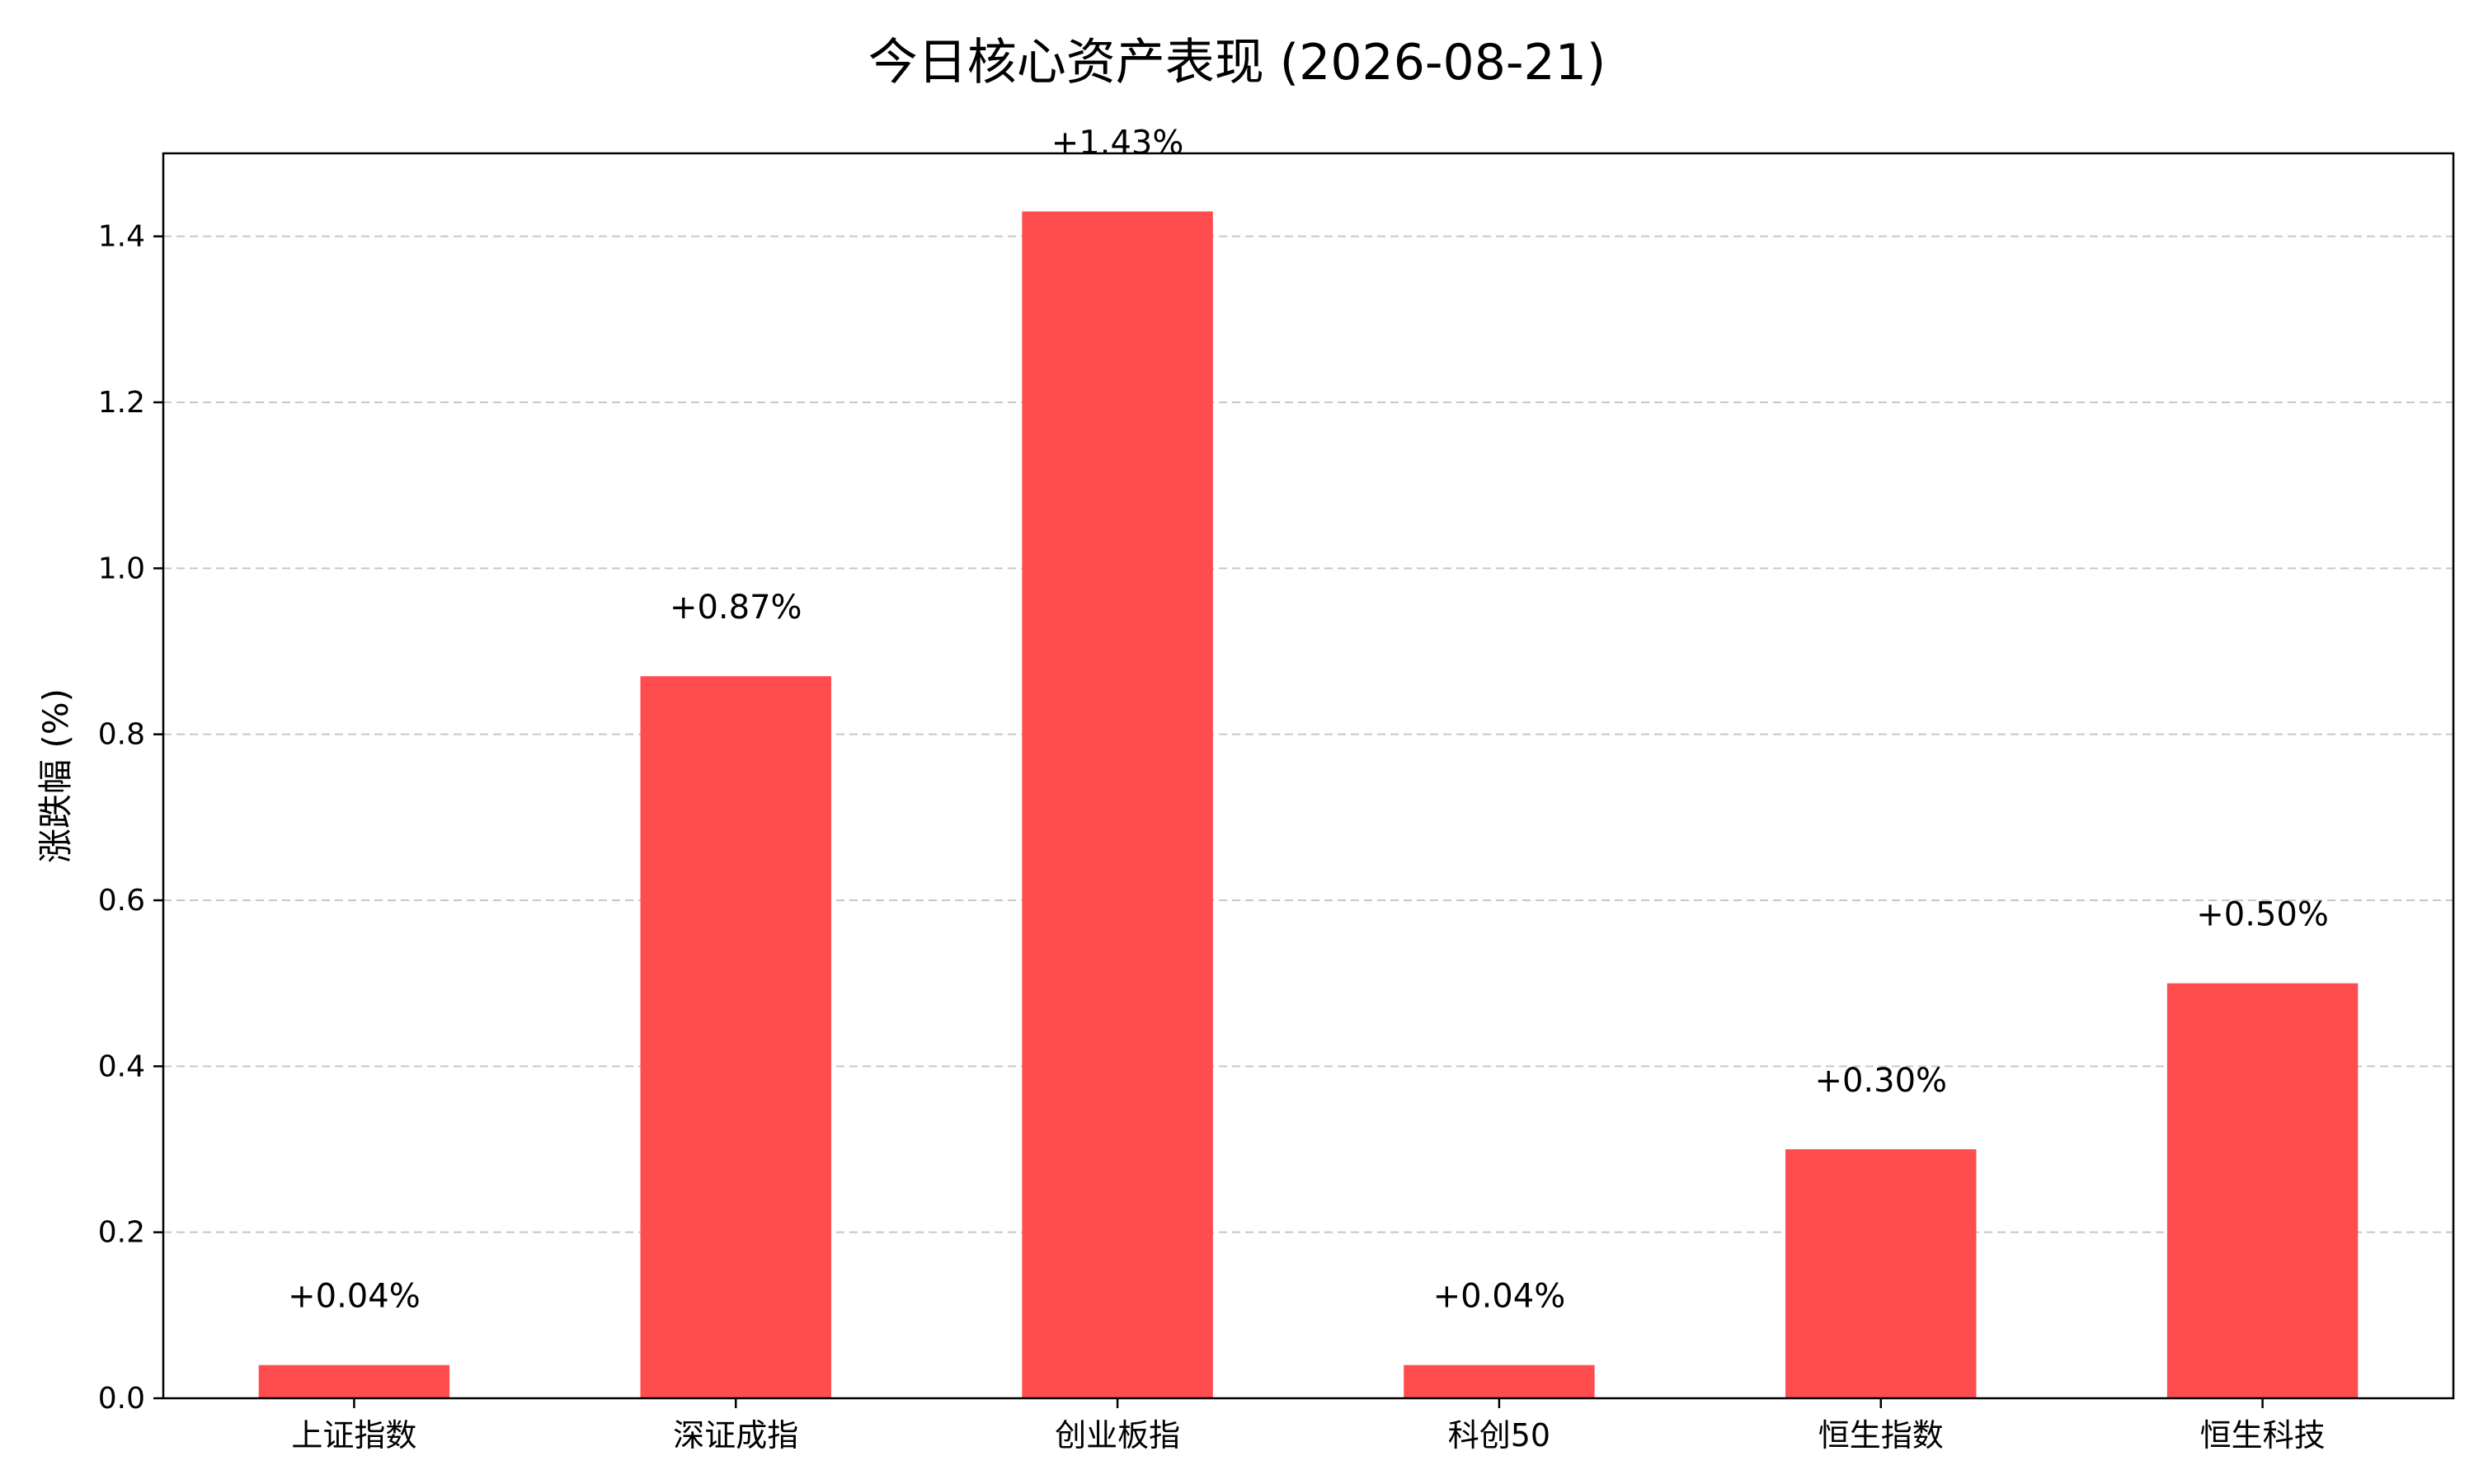  What do you see at coordinates (1880, 1081) in the screenshot?
I see `data-label: +0.30%` at bounding box center [1880, 1081].